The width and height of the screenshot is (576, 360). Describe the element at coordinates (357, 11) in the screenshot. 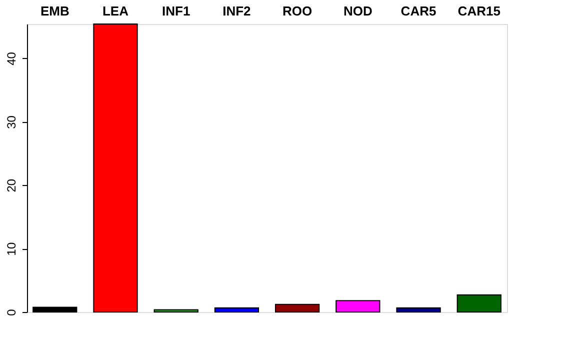

I see `x-tick-label: NOD` at that location.